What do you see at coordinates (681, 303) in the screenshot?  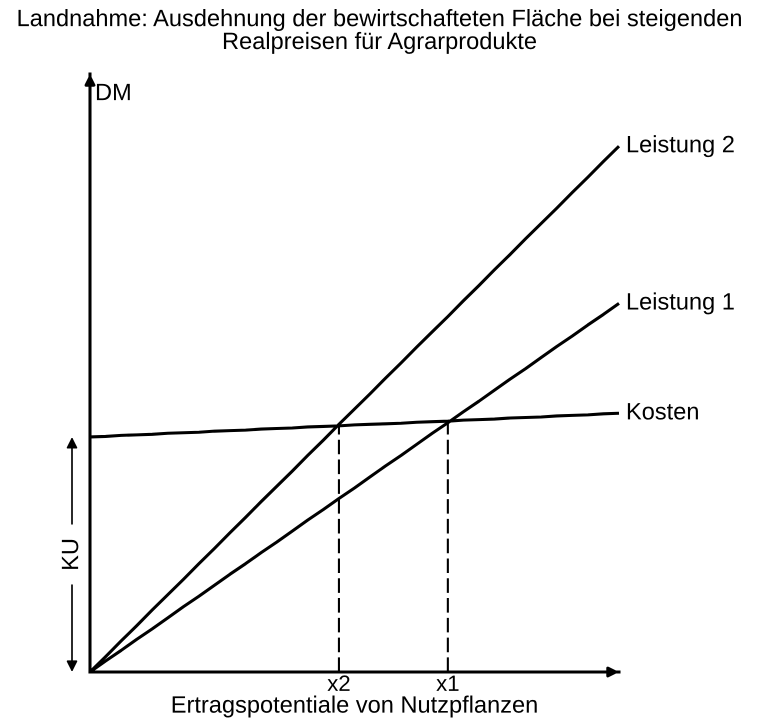 I see `series-label: Leistung 1` at bounding box center [681, 303].